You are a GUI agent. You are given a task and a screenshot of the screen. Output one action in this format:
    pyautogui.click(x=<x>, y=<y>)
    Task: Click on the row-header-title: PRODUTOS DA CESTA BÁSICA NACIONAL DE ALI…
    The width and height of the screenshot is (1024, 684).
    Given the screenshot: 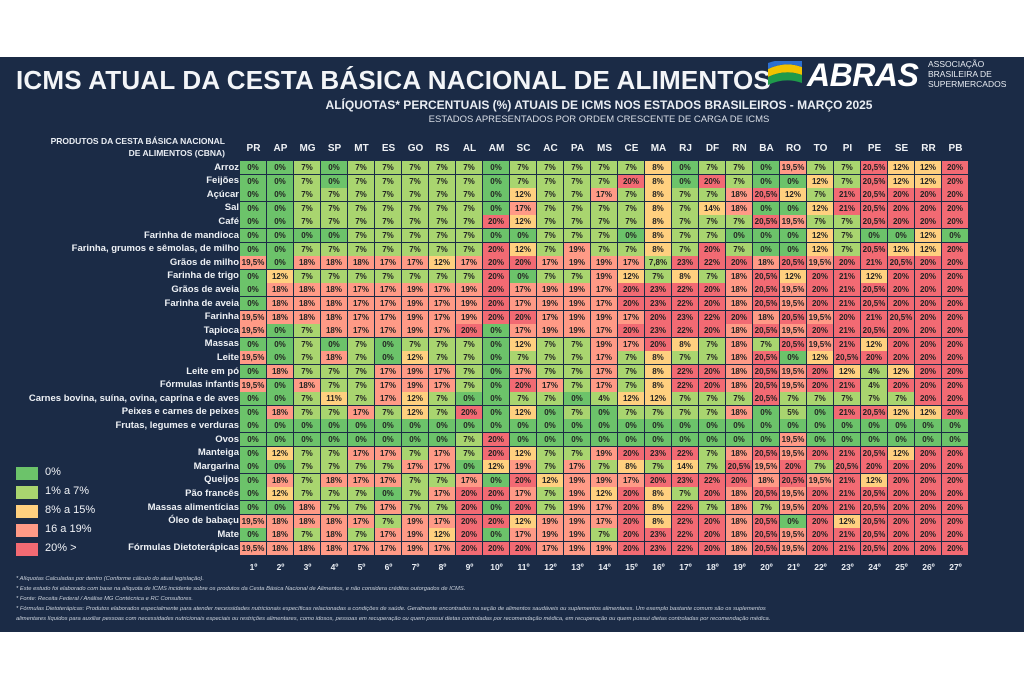 What is the action you would take?
    pyautogui.click(x=131, y=147)
    